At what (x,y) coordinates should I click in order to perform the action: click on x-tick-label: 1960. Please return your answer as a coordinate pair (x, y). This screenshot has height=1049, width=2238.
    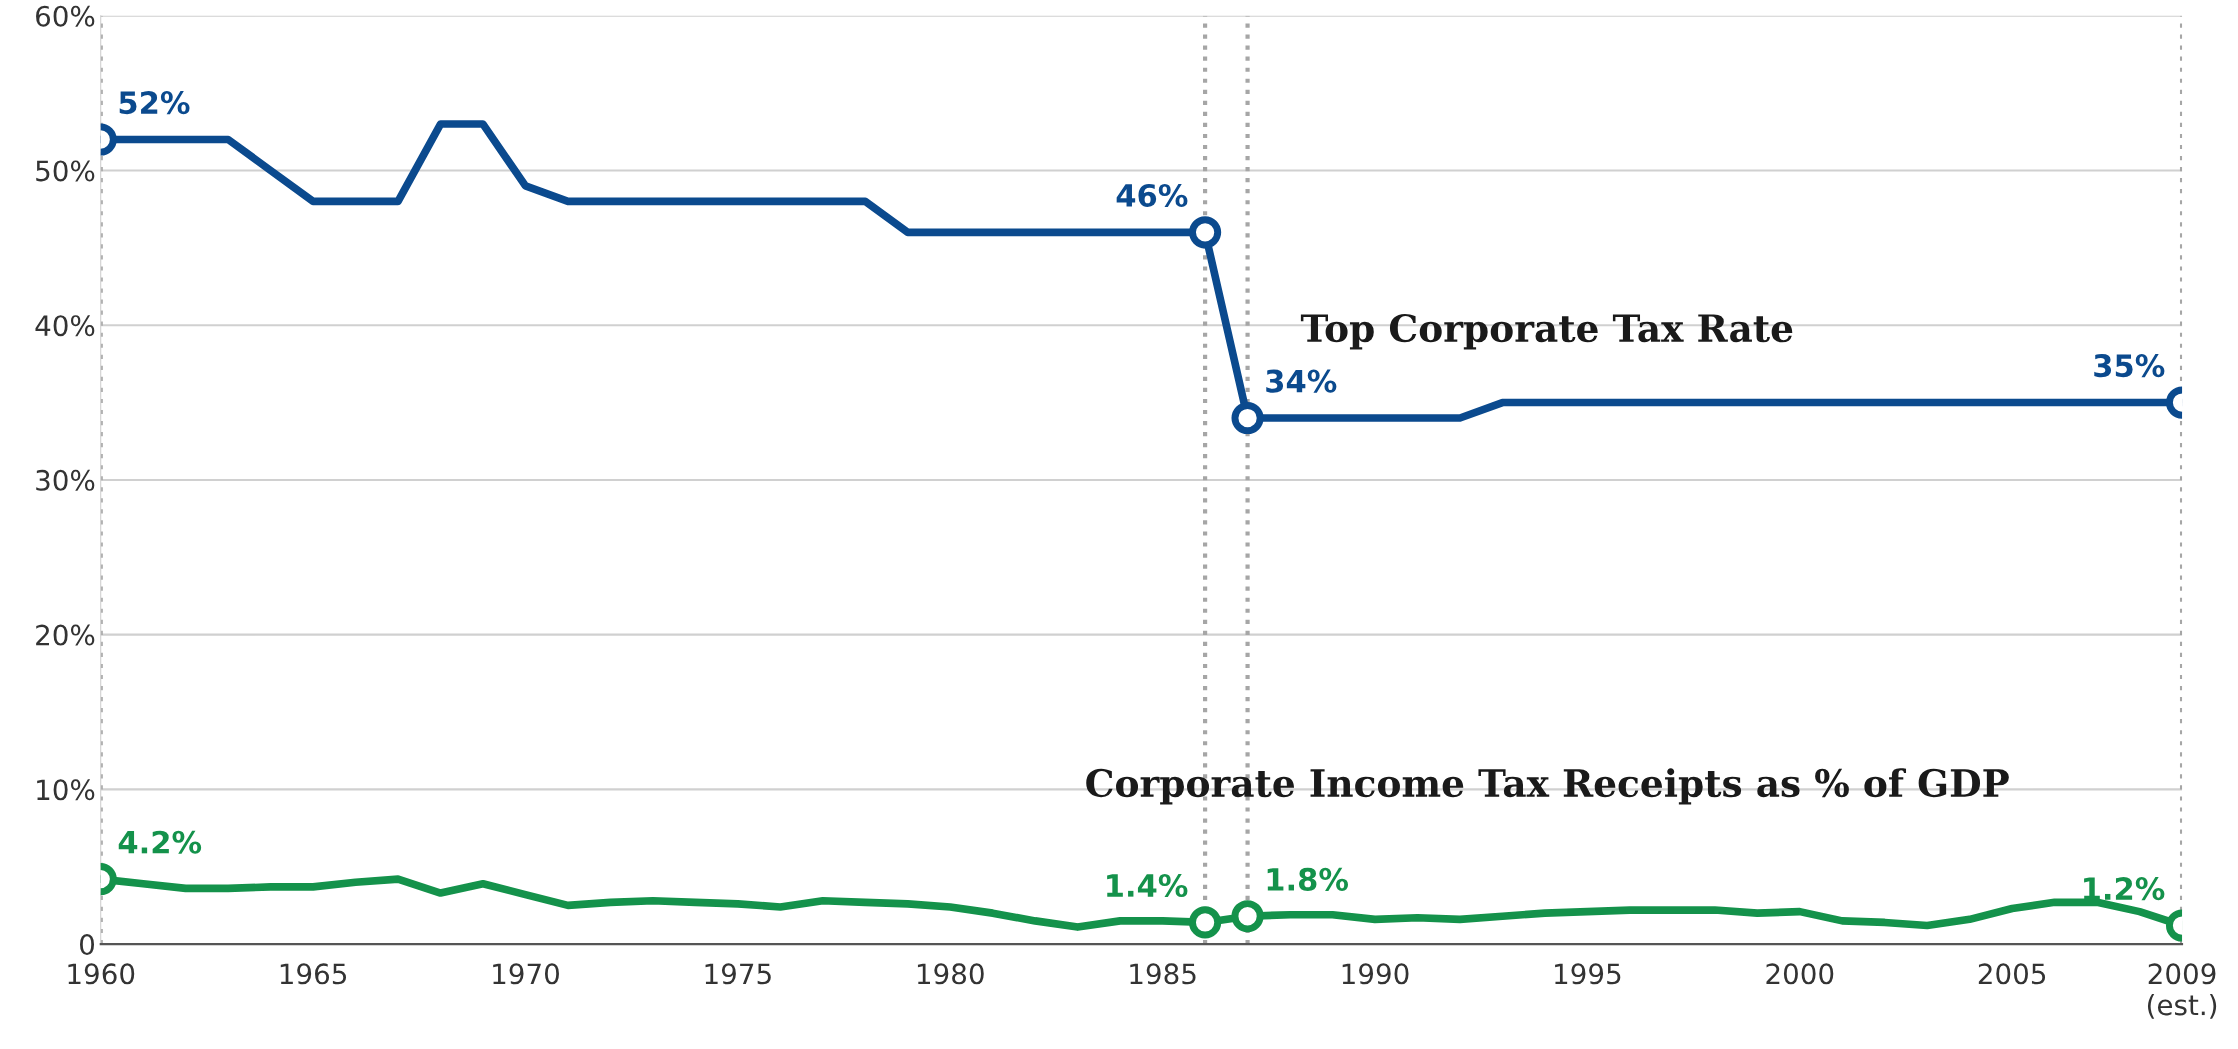
    Looking at the image, I should click on (101, 974).